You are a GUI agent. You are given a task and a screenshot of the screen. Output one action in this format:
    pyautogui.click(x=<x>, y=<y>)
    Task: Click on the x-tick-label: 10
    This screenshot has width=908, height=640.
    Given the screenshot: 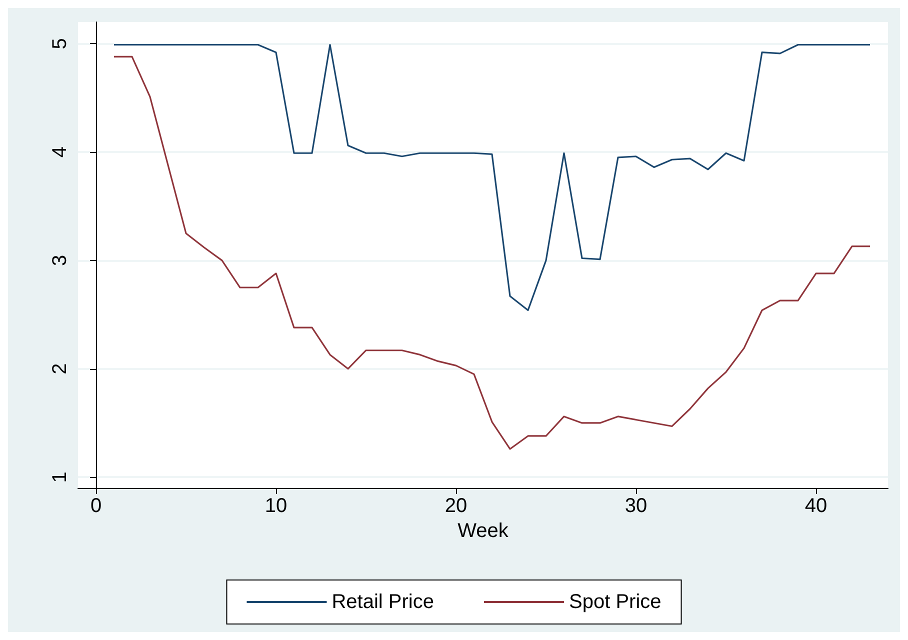 What is the action you would take?
    pyautogui.click(x=276, y=506)
    